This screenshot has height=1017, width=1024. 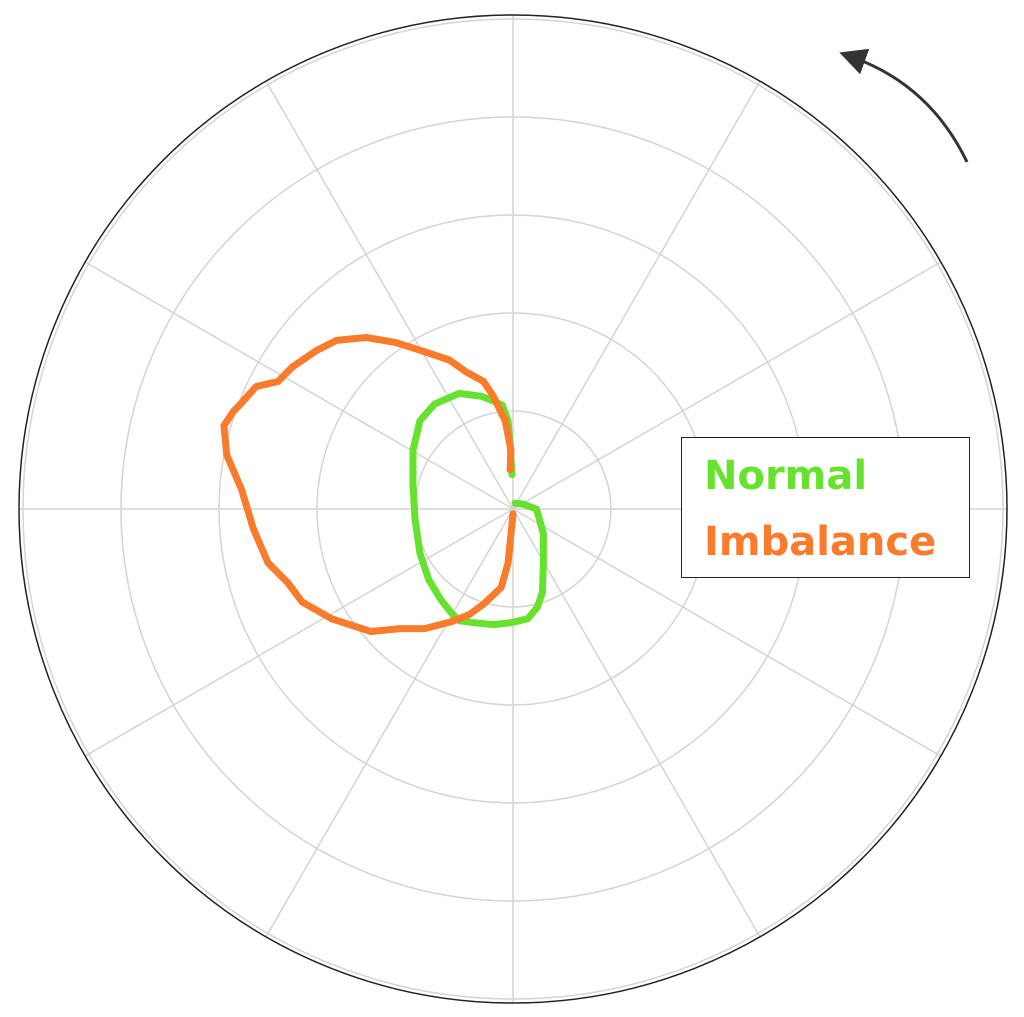 What do you see at coordinates (368, 484) in the screenshot?
I see `series-line-imbalance` at bounding box center [368, 484].